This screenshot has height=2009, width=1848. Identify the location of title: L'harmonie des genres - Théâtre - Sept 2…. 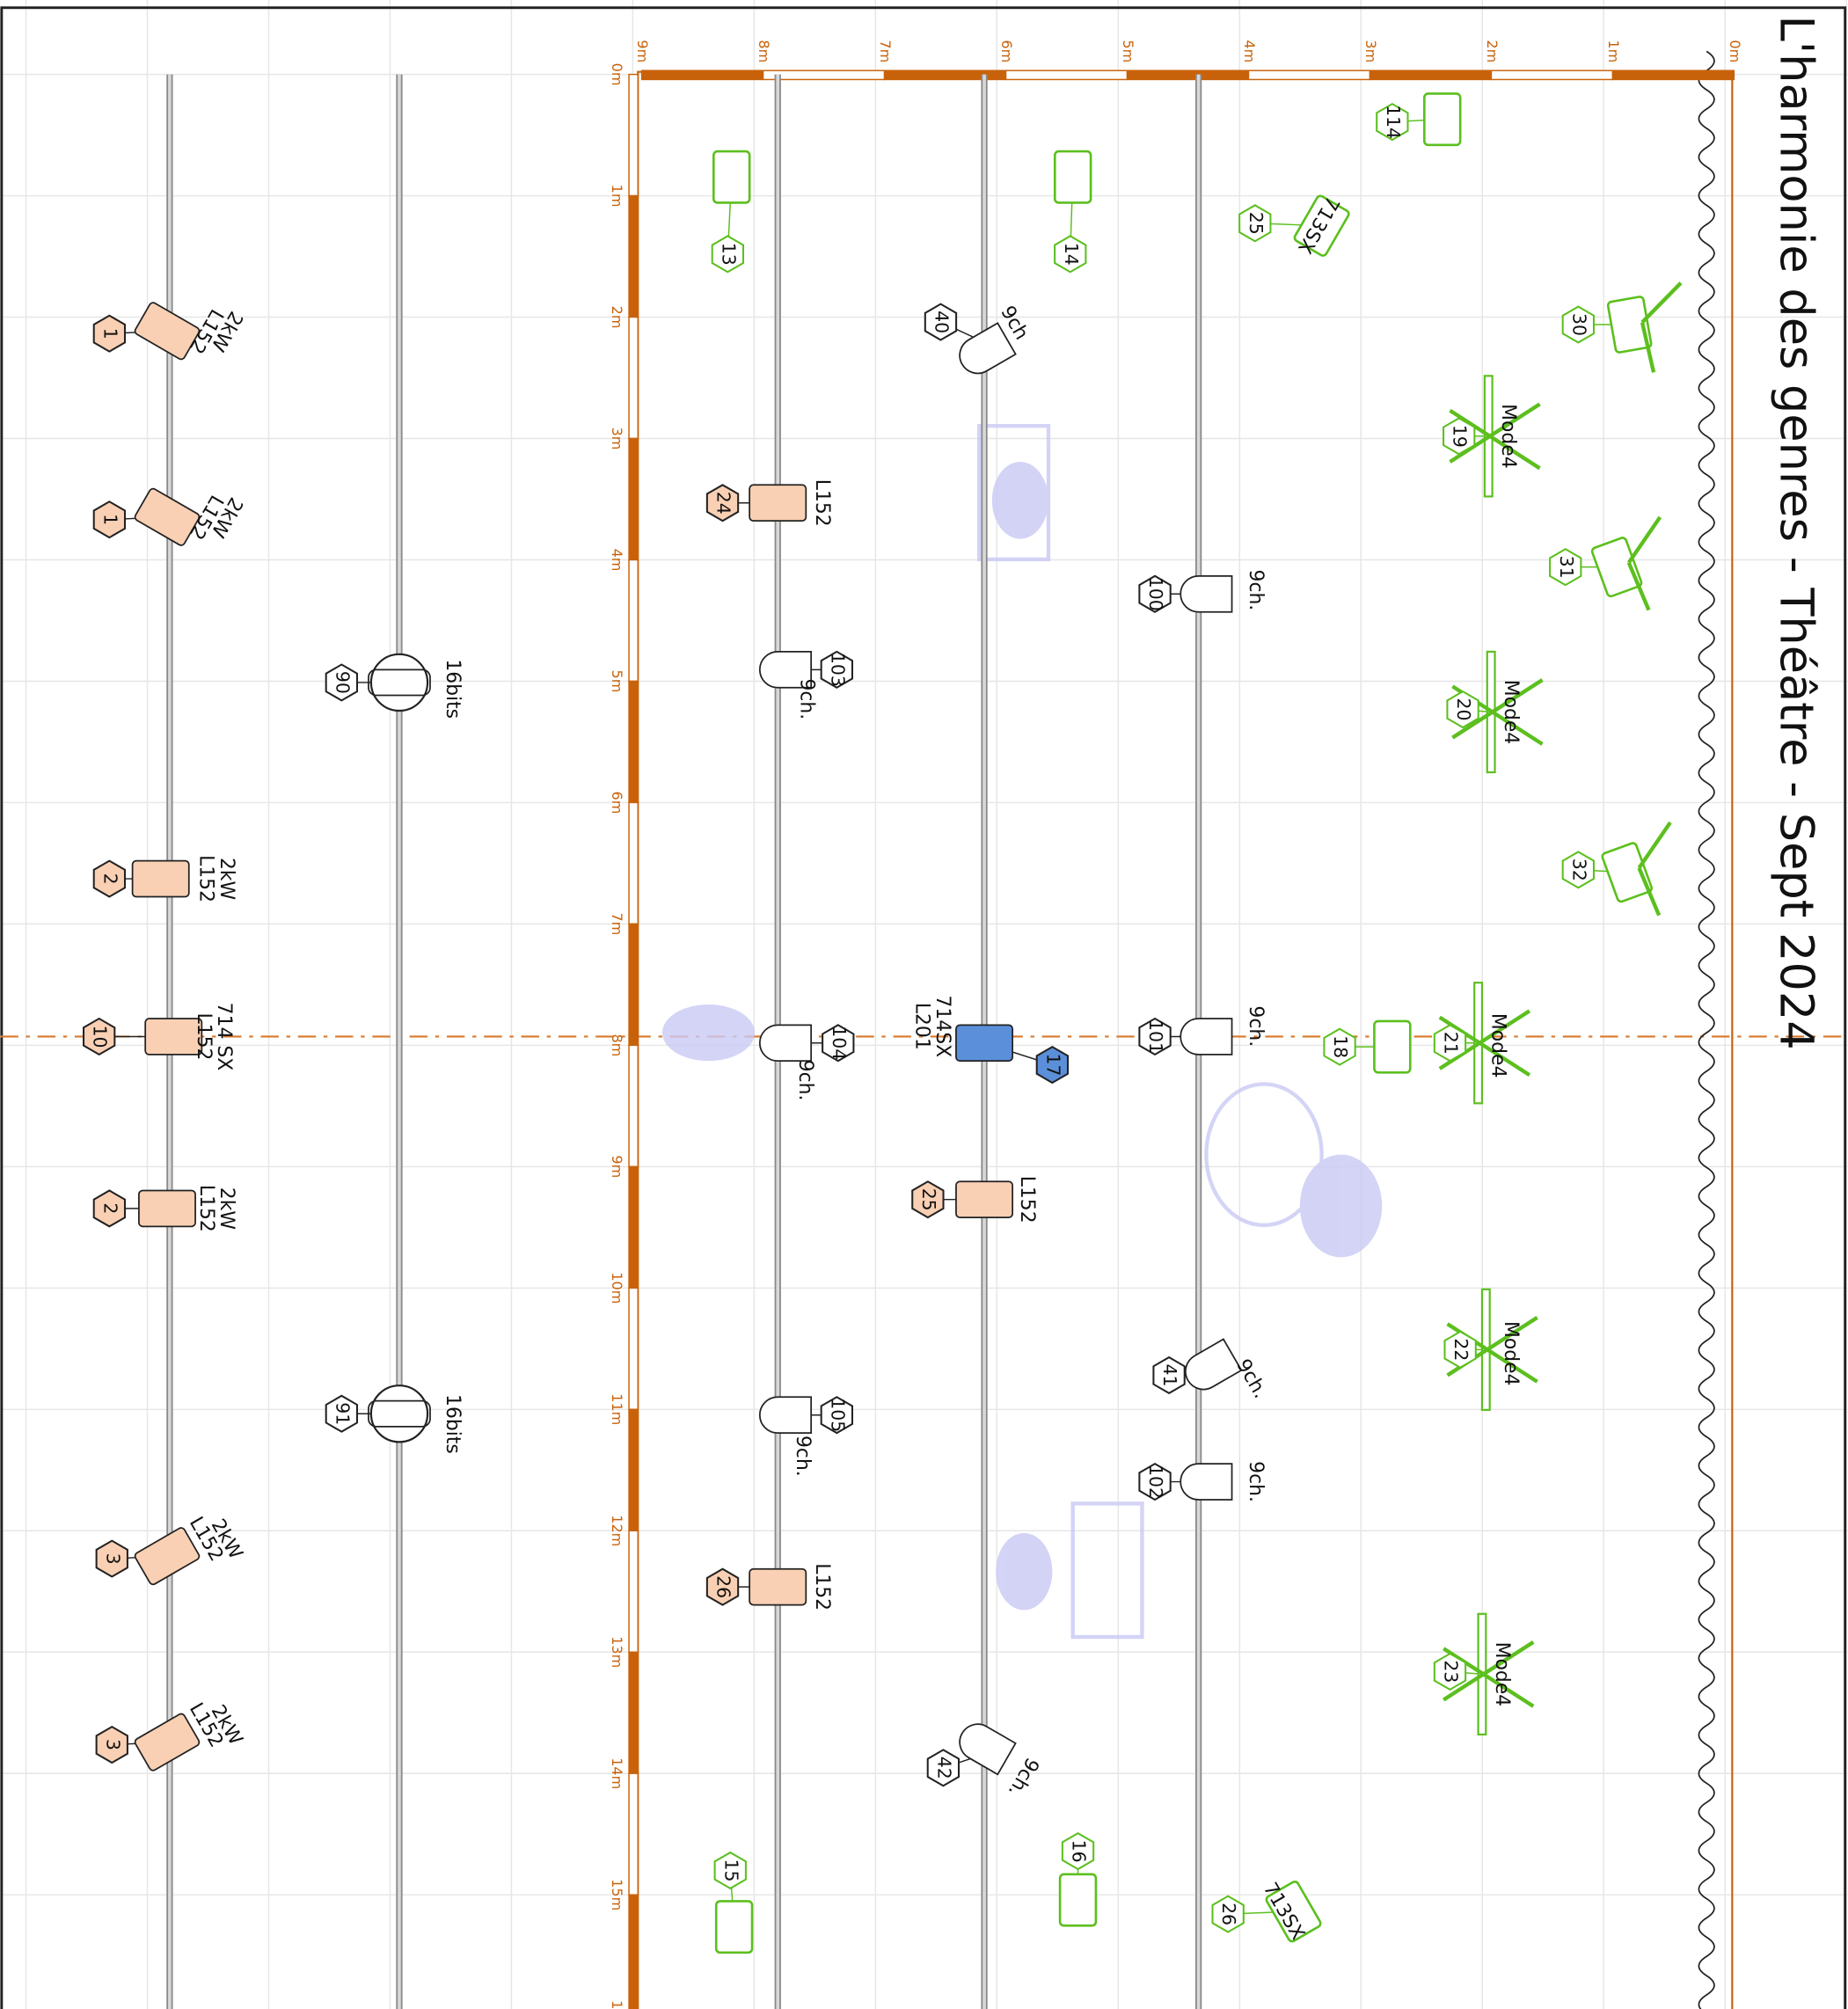
(1796, 533).